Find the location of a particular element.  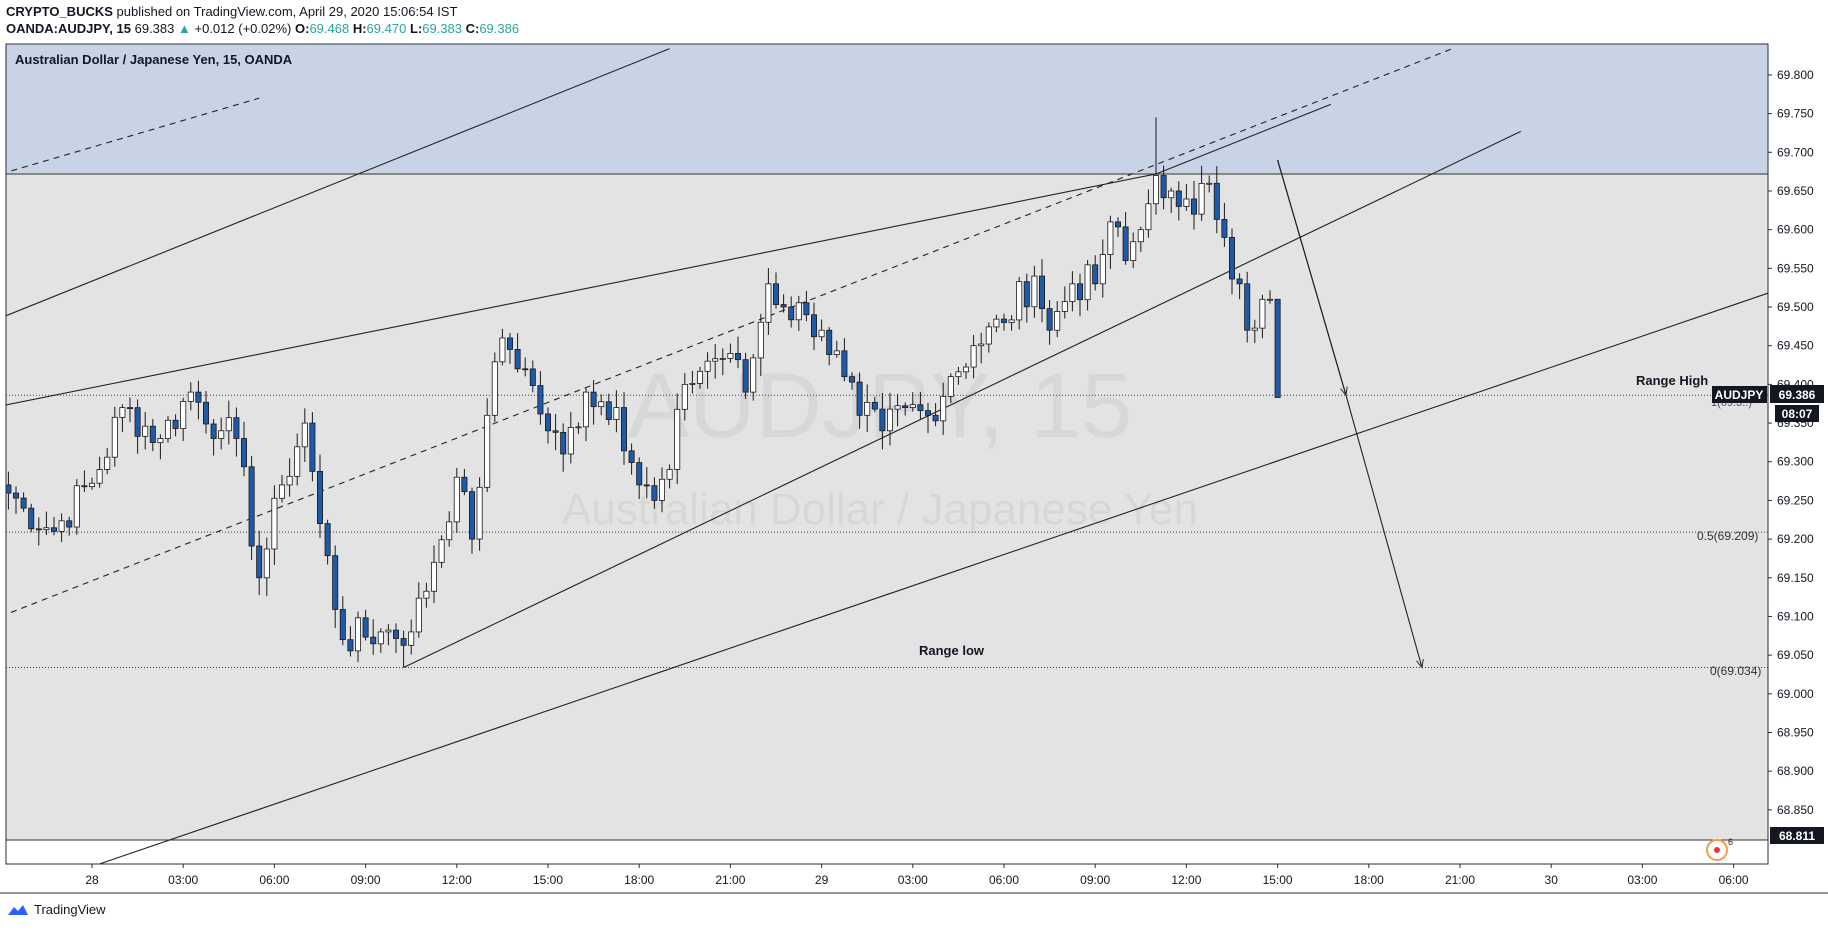

symbol-label: OANDA:AUDJPY, 15 is located at coordinates (68, 28).